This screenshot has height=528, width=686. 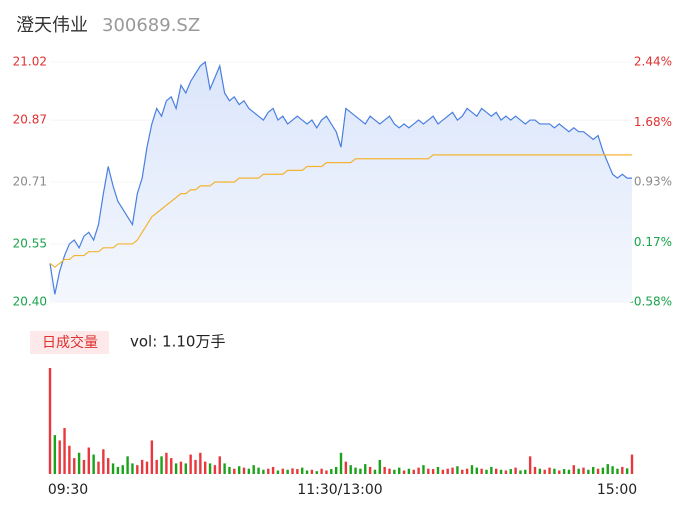 What do you see at coordinates (653, 62) in the screenshot?
I see `y2-tick-label: 2.44%` at bounding box center [653, 62].